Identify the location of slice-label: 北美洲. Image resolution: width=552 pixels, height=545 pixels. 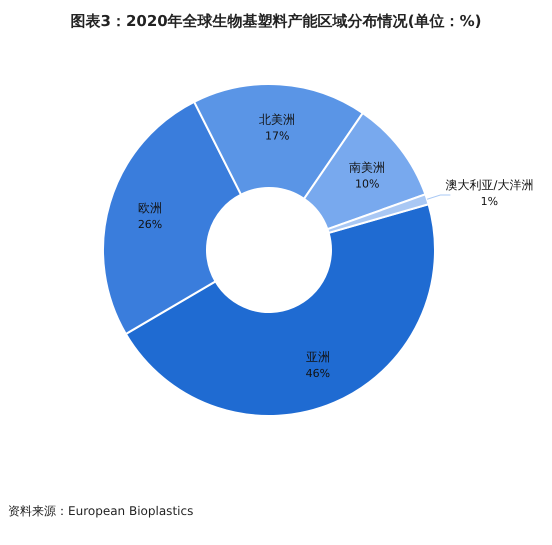
(277, 119).